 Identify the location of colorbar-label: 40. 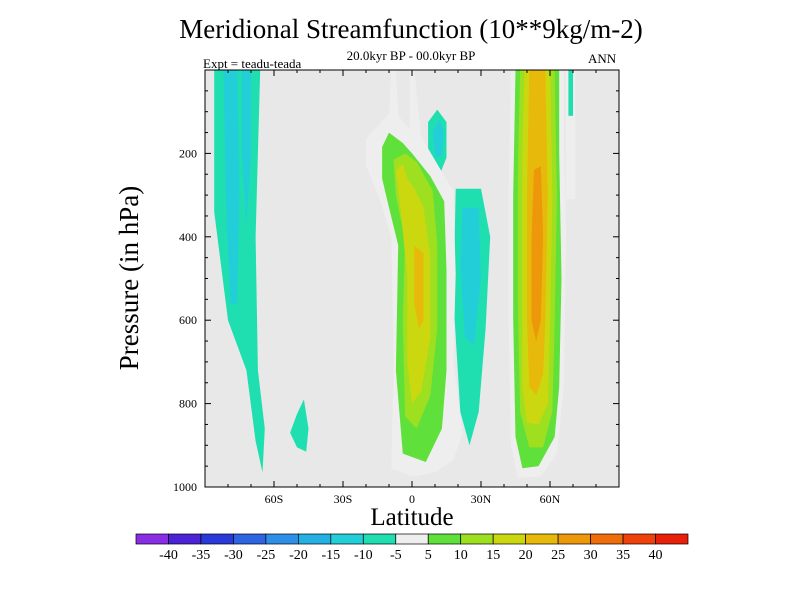
(656, 555).